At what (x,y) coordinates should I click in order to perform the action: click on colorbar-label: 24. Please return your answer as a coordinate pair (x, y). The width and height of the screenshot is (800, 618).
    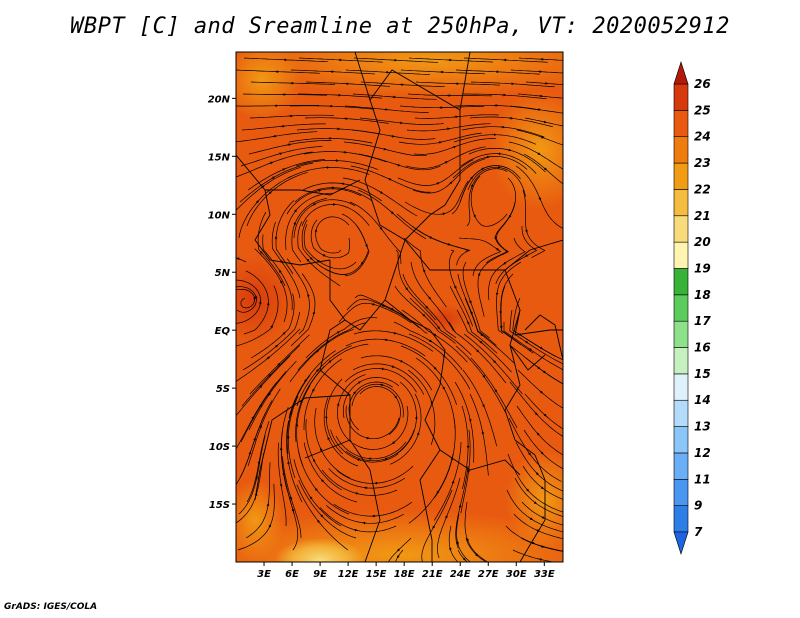
    Looking at the image, I should click on (702, 137).